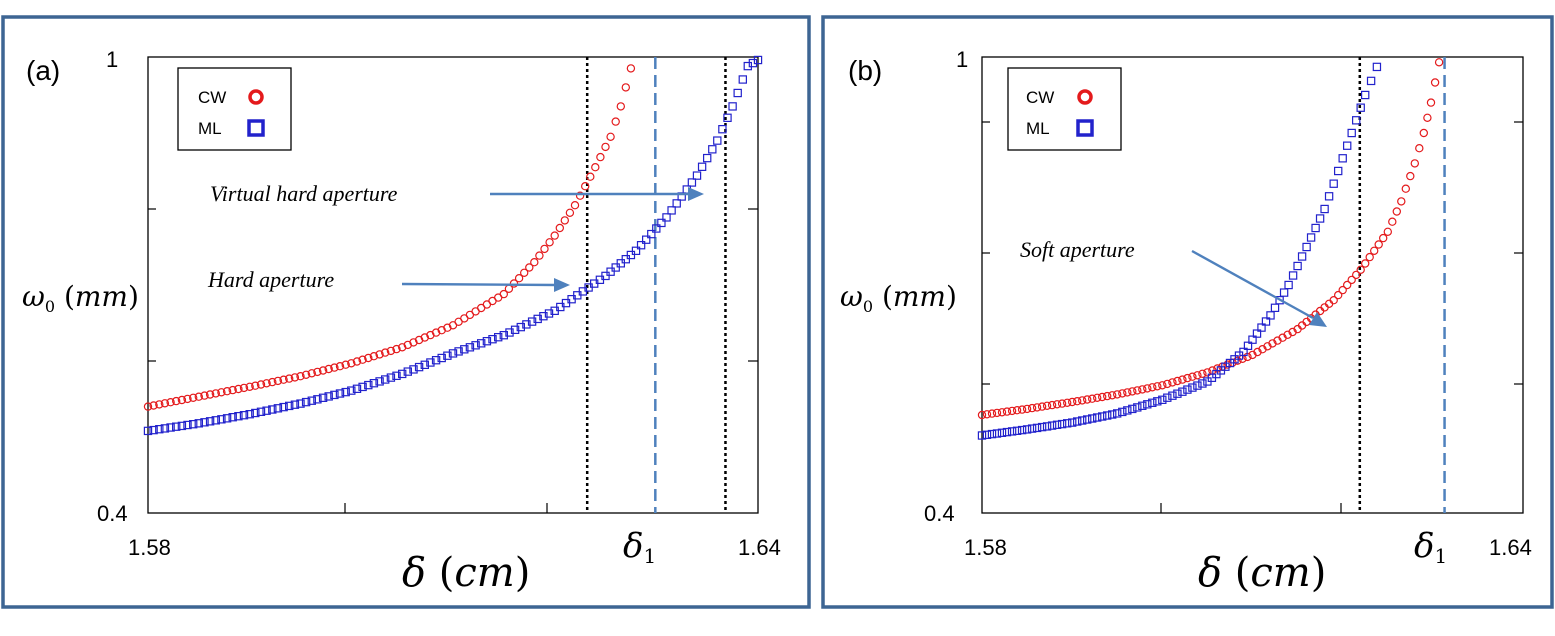 Image resolution: width=1555 pixels, height=636 pixels. What do you see at coordinates (479, 284) in the screenshot?
I see `panel-a-arrow-hard-aperture` at bounding box center [479, 284].